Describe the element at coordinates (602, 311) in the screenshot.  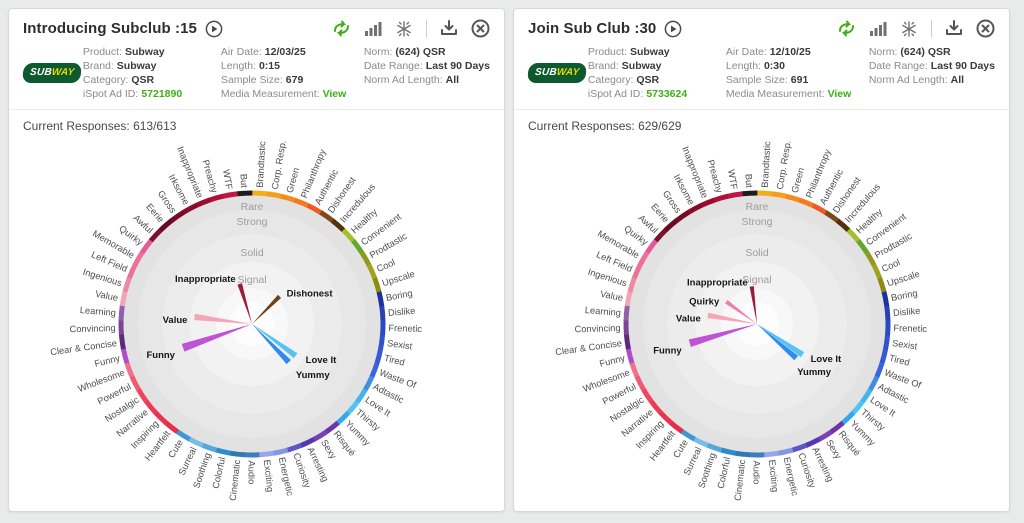
I see `wheel-attribute-label: Learning` at that location.